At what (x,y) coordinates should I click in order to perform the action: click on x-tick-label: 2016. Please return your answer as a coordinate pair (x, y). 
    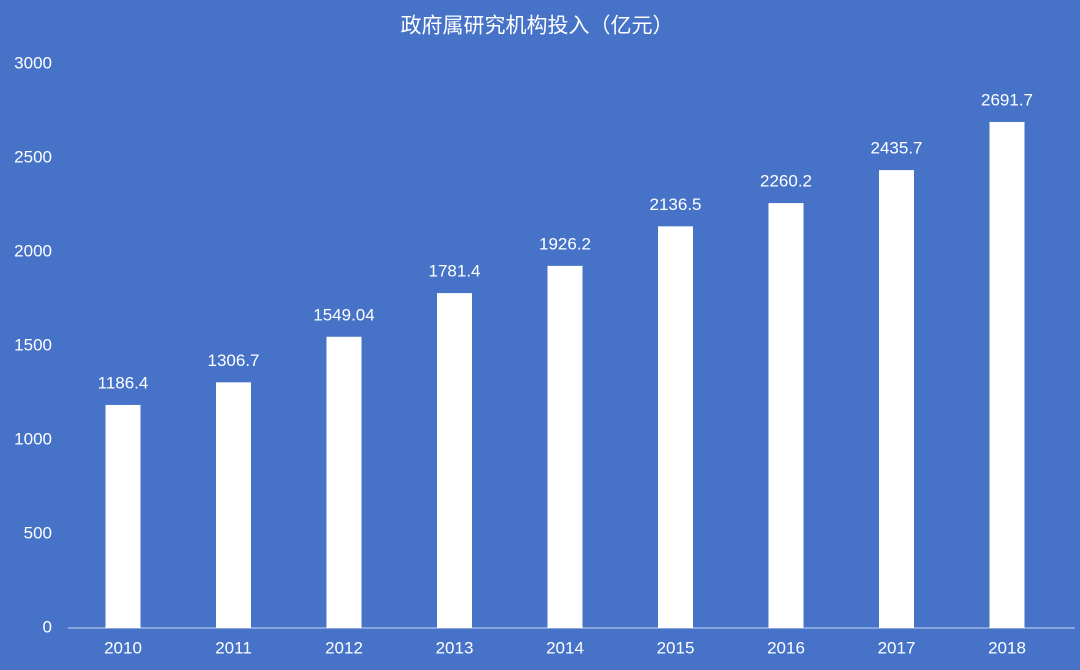
    Looking at the image, I should click on (786, 647).